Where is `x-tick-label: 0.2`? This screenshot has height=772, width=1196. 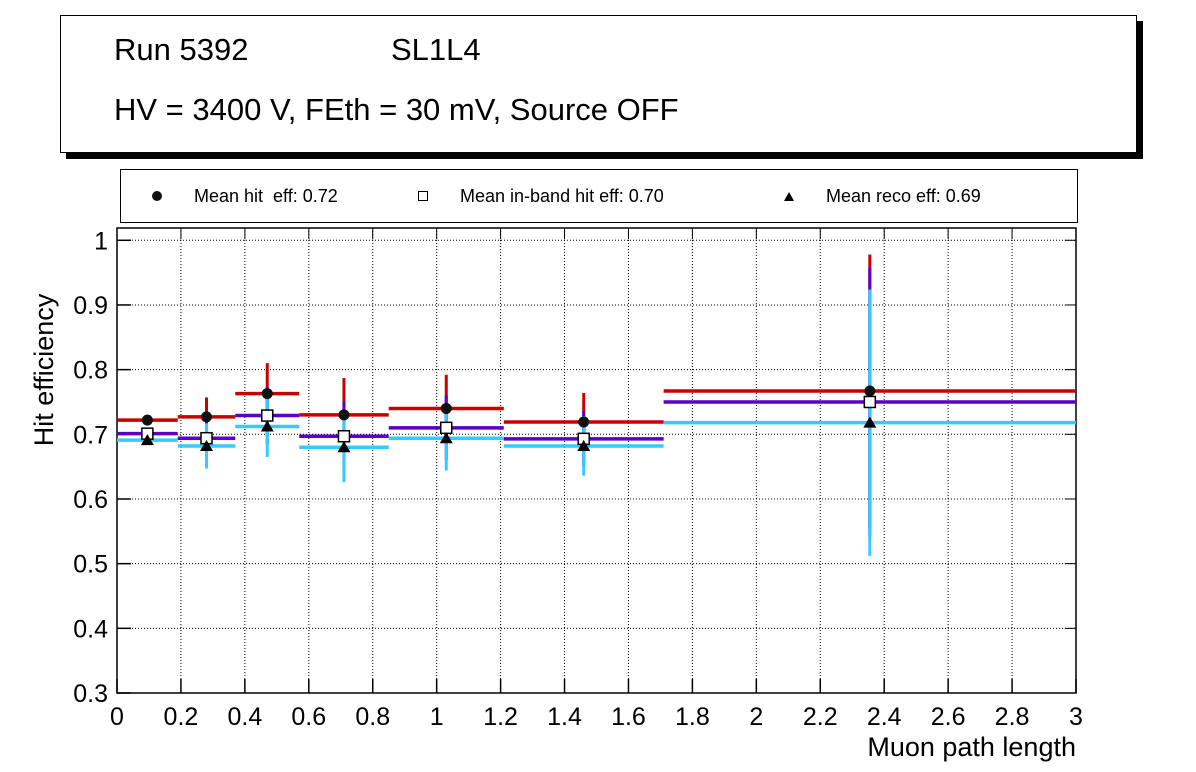 x-tick-label: 0.2 is located at coordinates (181, 717).